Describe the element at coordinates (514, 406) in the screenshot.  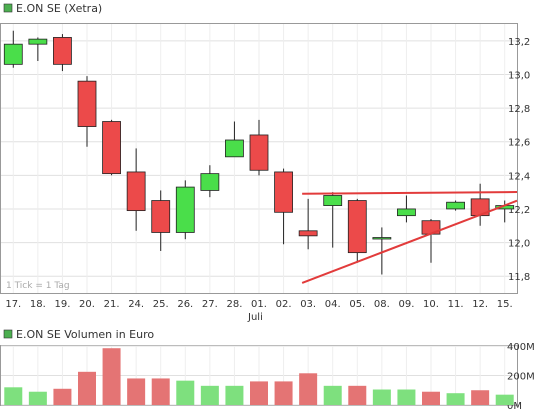
I see `volume-tick-label: 0M` at that location.